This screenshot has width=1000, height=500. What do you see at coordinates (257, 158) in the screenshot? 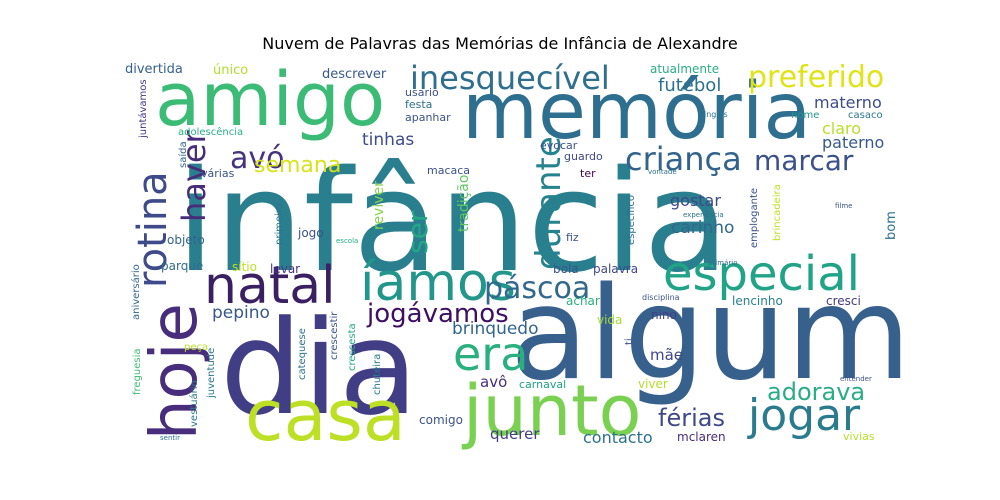
I see `word-avo: avó` at bounding box center [257, 158].